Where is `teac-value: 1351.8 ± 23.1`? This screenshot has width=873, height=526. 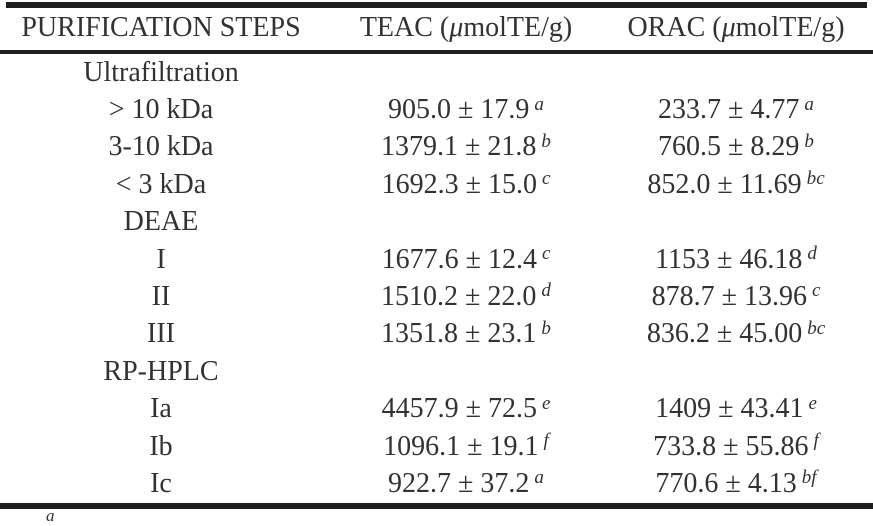 teac-value: 1351.8 ± 23.1 is located at coordinates (459, 334).